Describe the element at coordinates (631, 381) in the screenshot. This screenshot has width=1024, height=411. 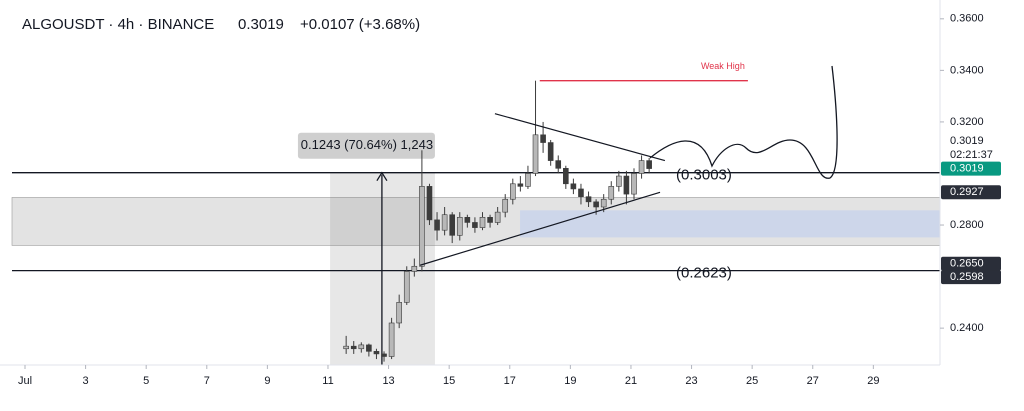
I see `x-tick-label: 21` at that location.